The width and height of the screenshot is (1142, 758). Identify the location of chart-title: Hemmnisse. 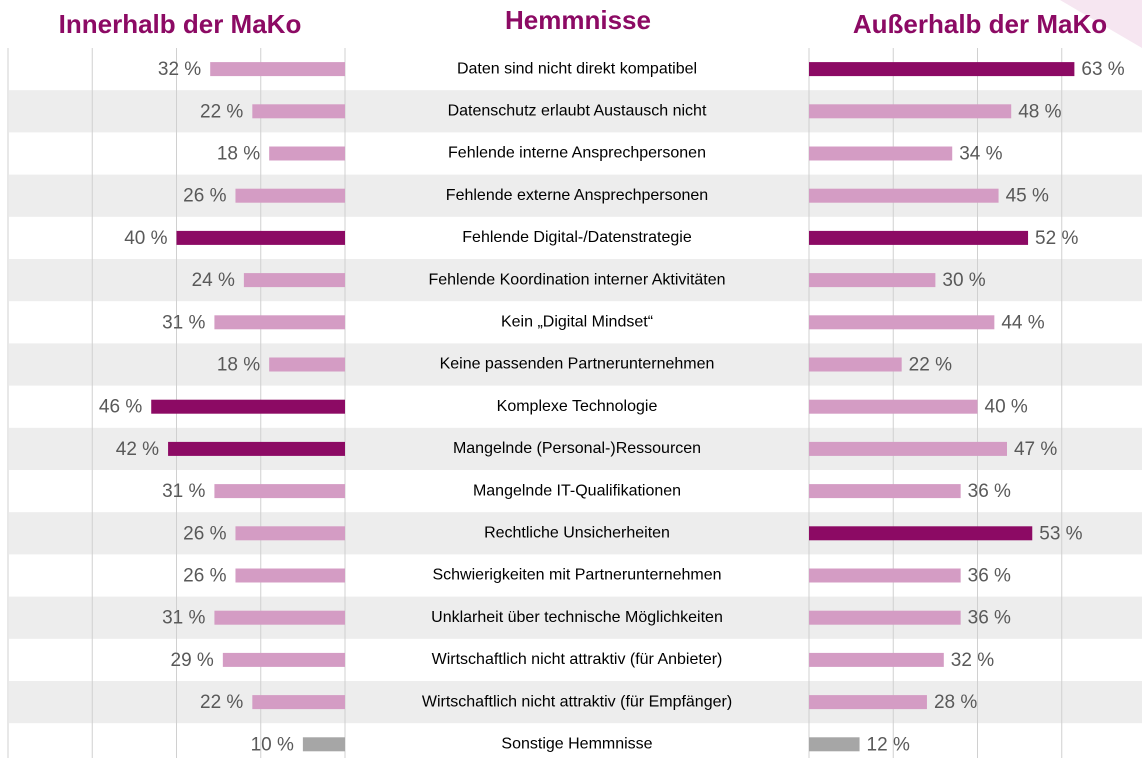
(578, 20).